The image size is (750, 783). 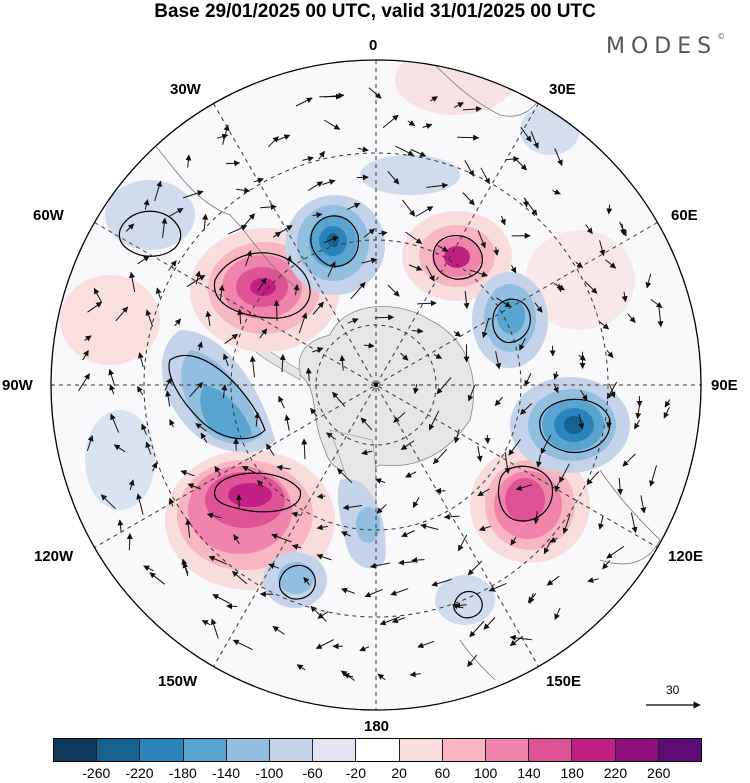 I want to click on brand-logo: MODES©, so click(x=665, y=45).